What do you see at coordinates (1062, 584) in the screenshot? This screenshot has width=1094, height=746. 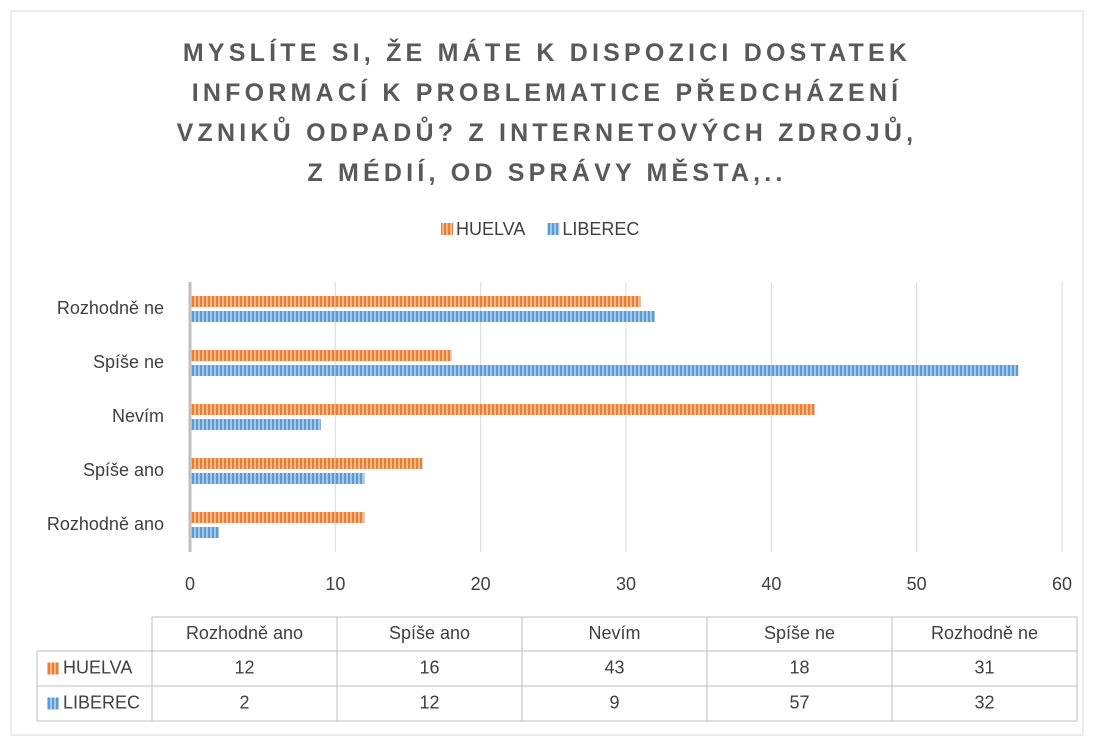 I see `x-tick-label: 60` at bounding box center [1062, 584].